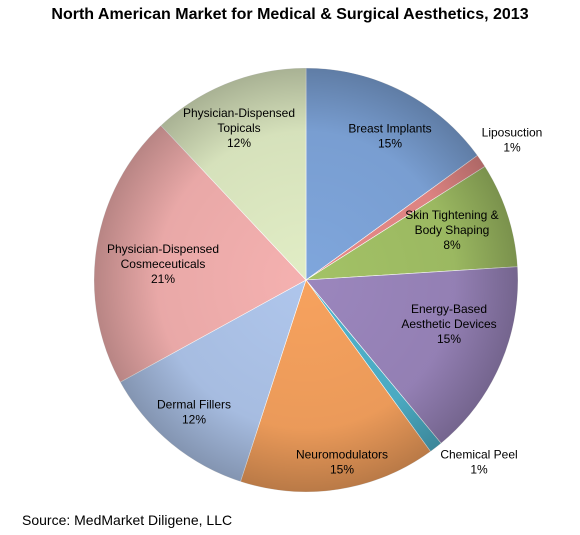 This screenshot has height=535, width=580. What do you see at coordinates (478, 462) in the screenshot?
I see `slice-label-chemical-peel: Chemical Peel 1%` at bounding box center [478, 462].